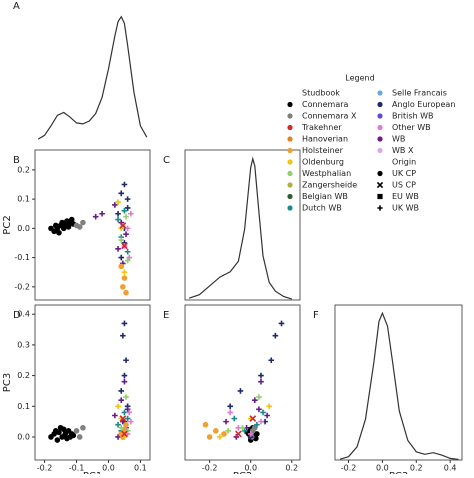 The image size is (474, 478). What do you see at coordinates (23, 344) in the screenshot?
I see `y-tick-label: 0.3` at bounding box center [23, 344].